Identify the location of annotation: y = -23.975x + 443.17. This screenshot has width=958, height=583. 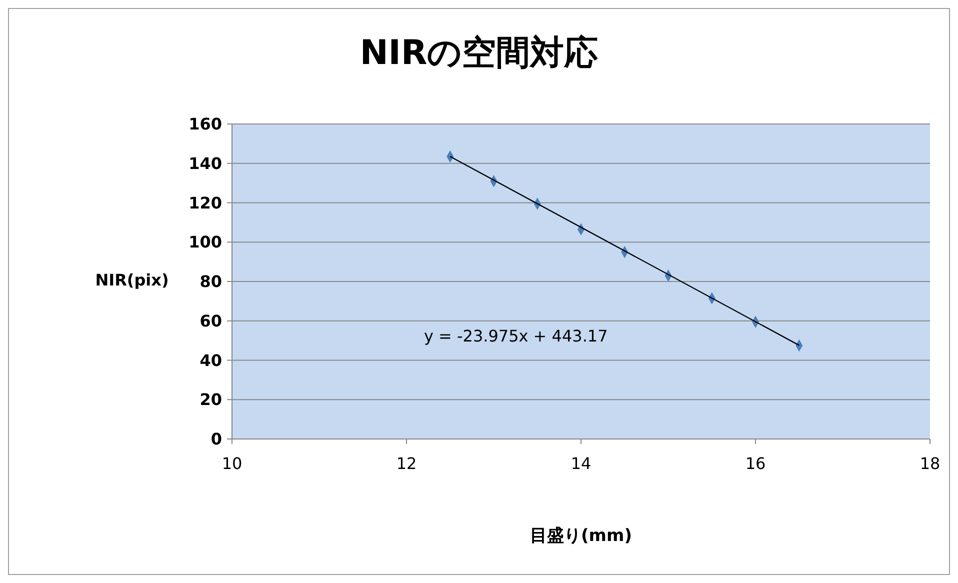
(516, 336).